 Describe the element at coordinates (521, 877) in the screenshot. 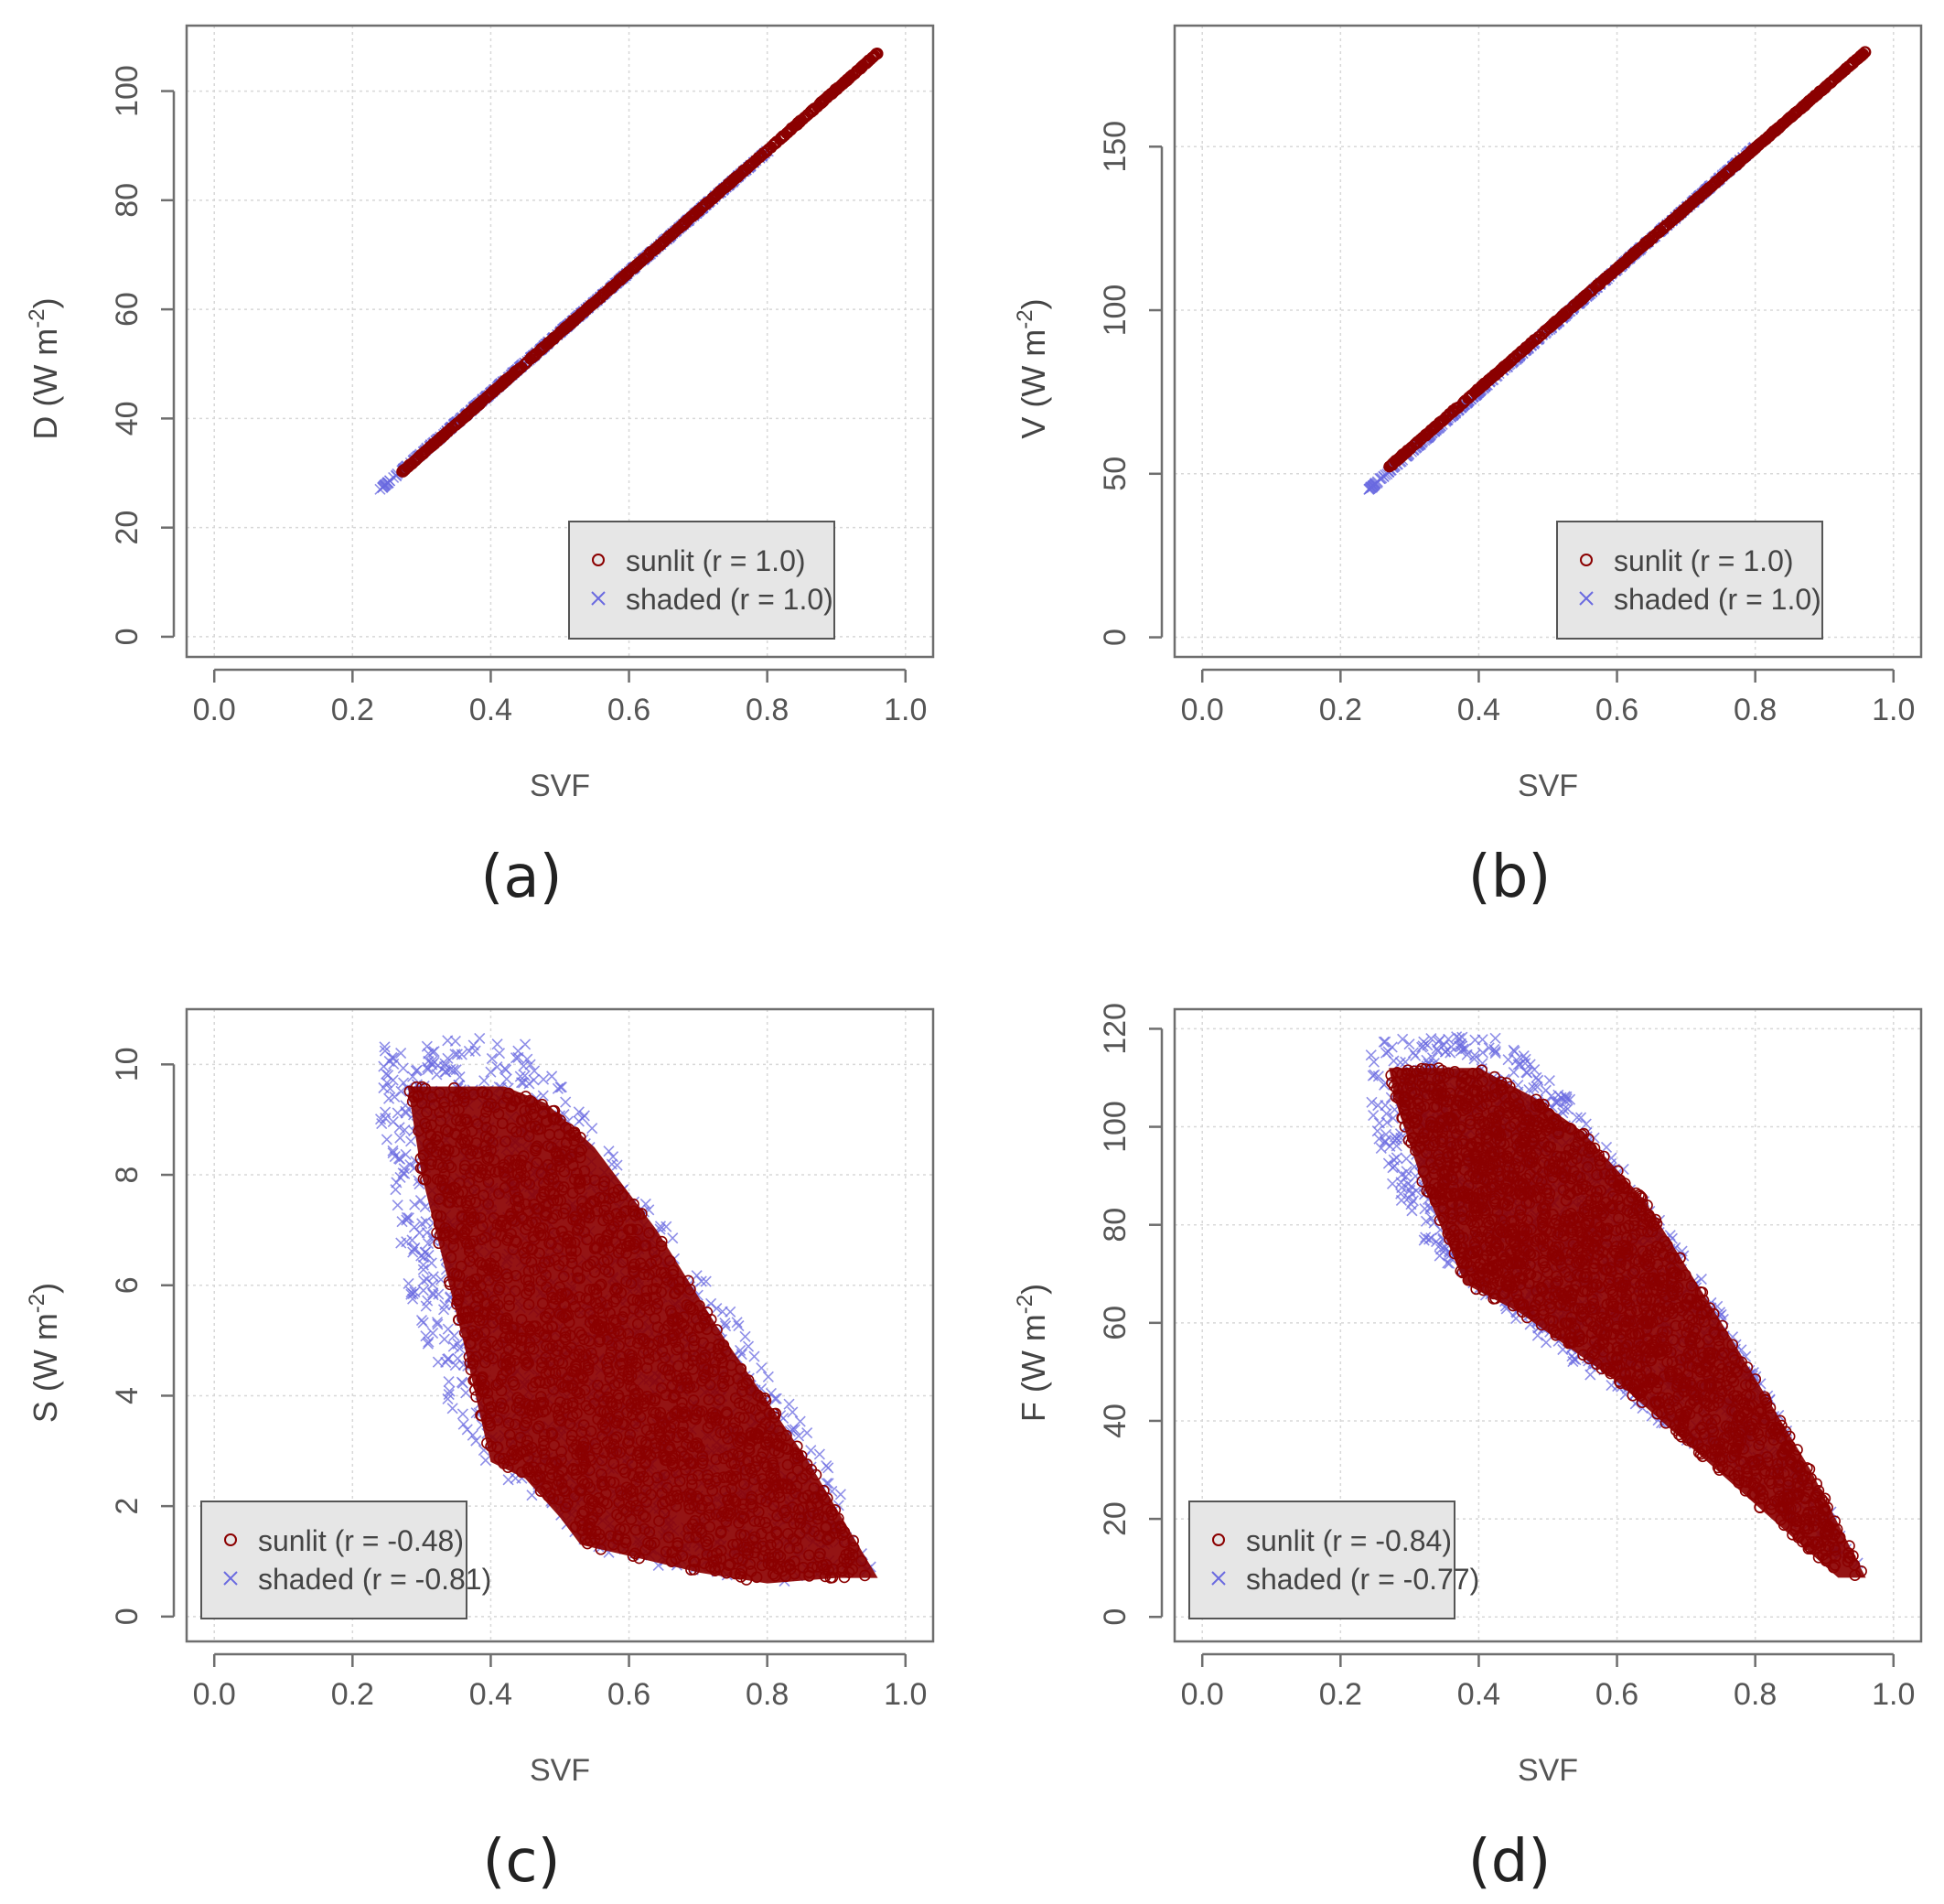

I see `panel-label: (a)` at that location.